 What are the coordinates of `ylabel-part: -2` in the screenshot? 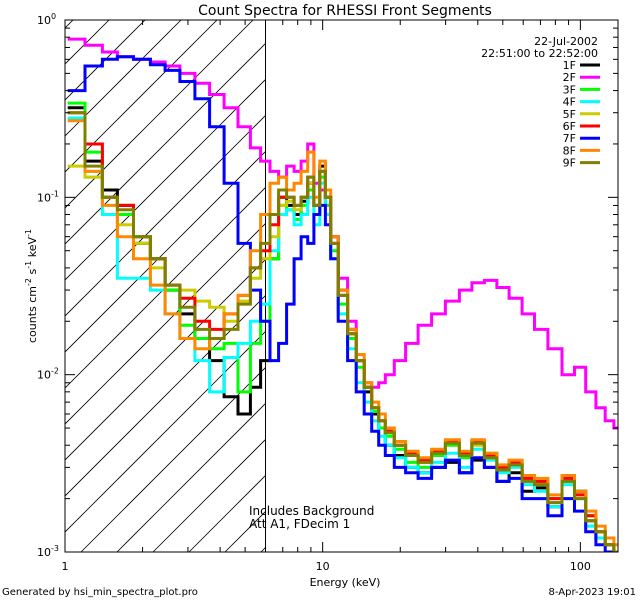 It's located at (28, 282).